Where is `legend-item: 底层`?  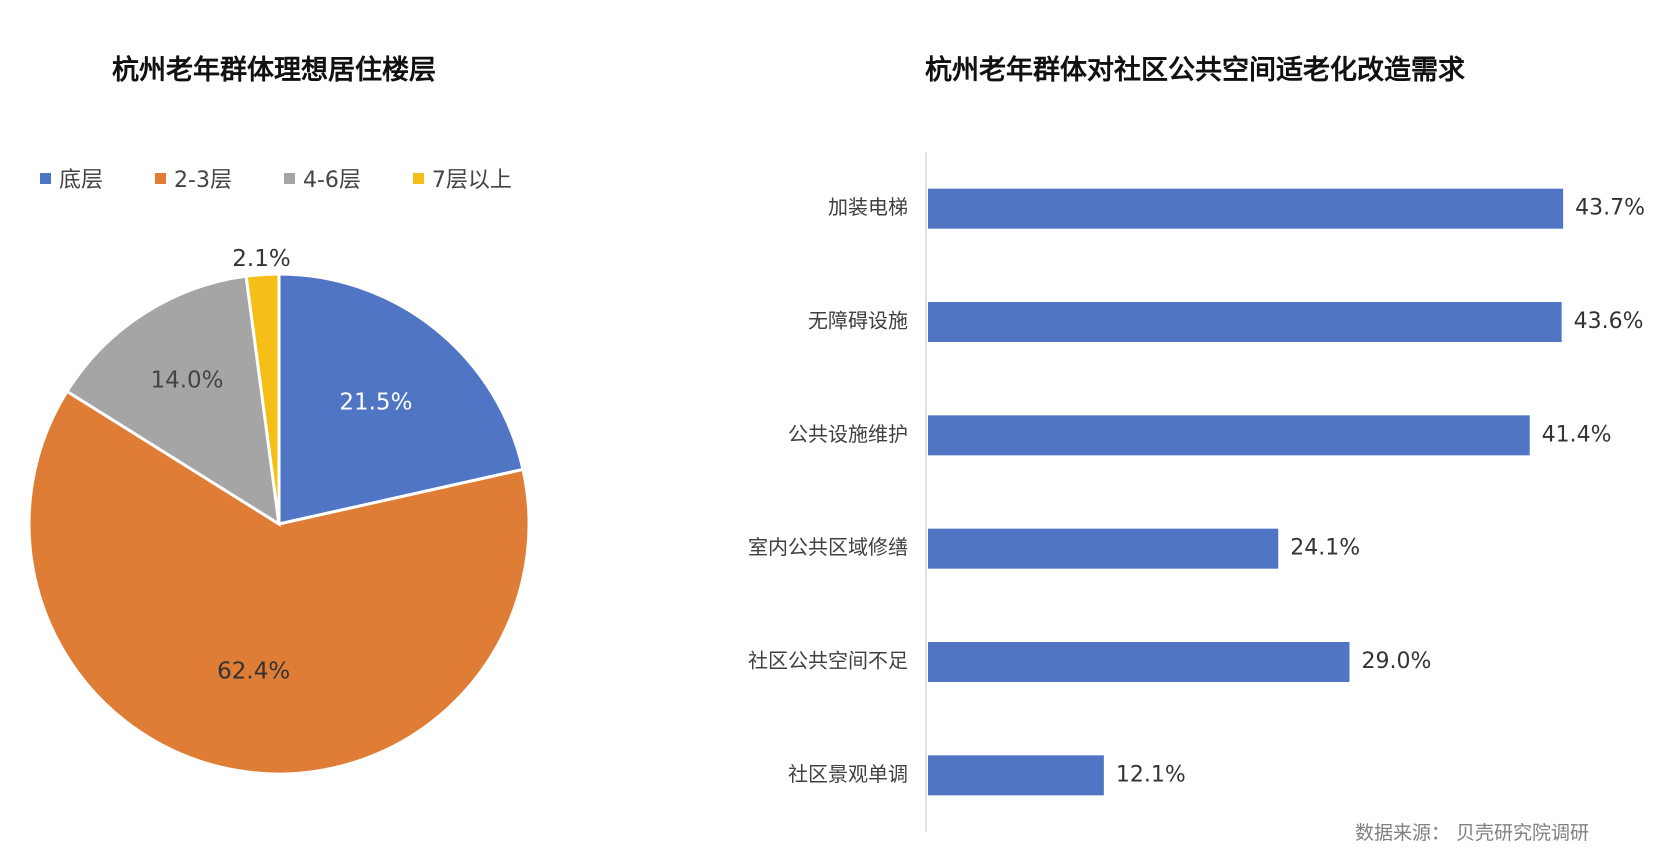 legend-item: 底层 is located at coordinates (71, 178).